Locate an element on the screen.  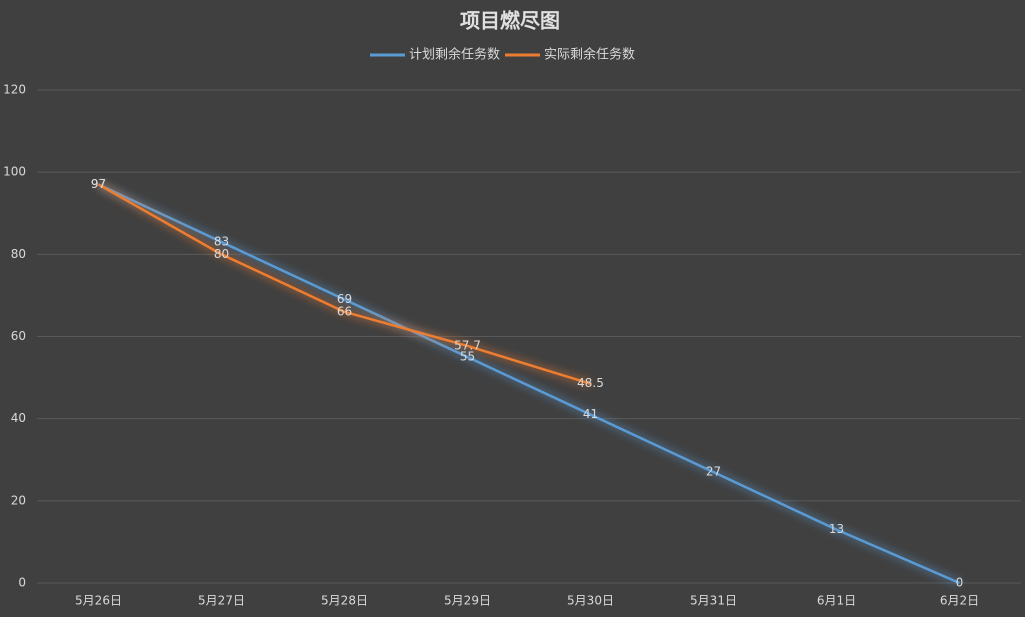
x-tick-label: 5月31日 is located at coordinates (713, 601).